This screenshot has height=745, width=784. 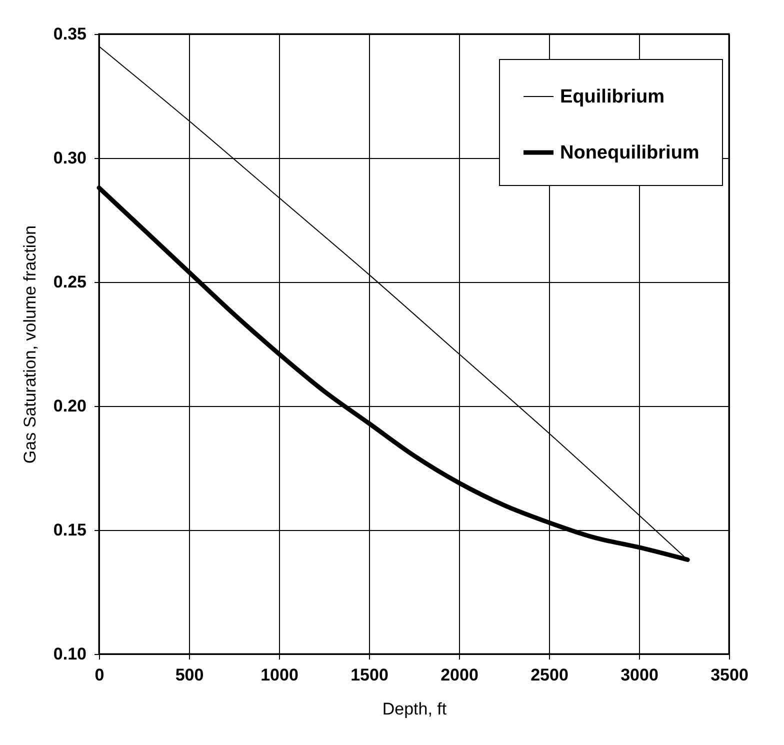 What do you see at coordinates (30, 344) in the screenshot?
I see `y-axis-title: Gas Saturation, volume fraction` at bounding box center [30, 344].